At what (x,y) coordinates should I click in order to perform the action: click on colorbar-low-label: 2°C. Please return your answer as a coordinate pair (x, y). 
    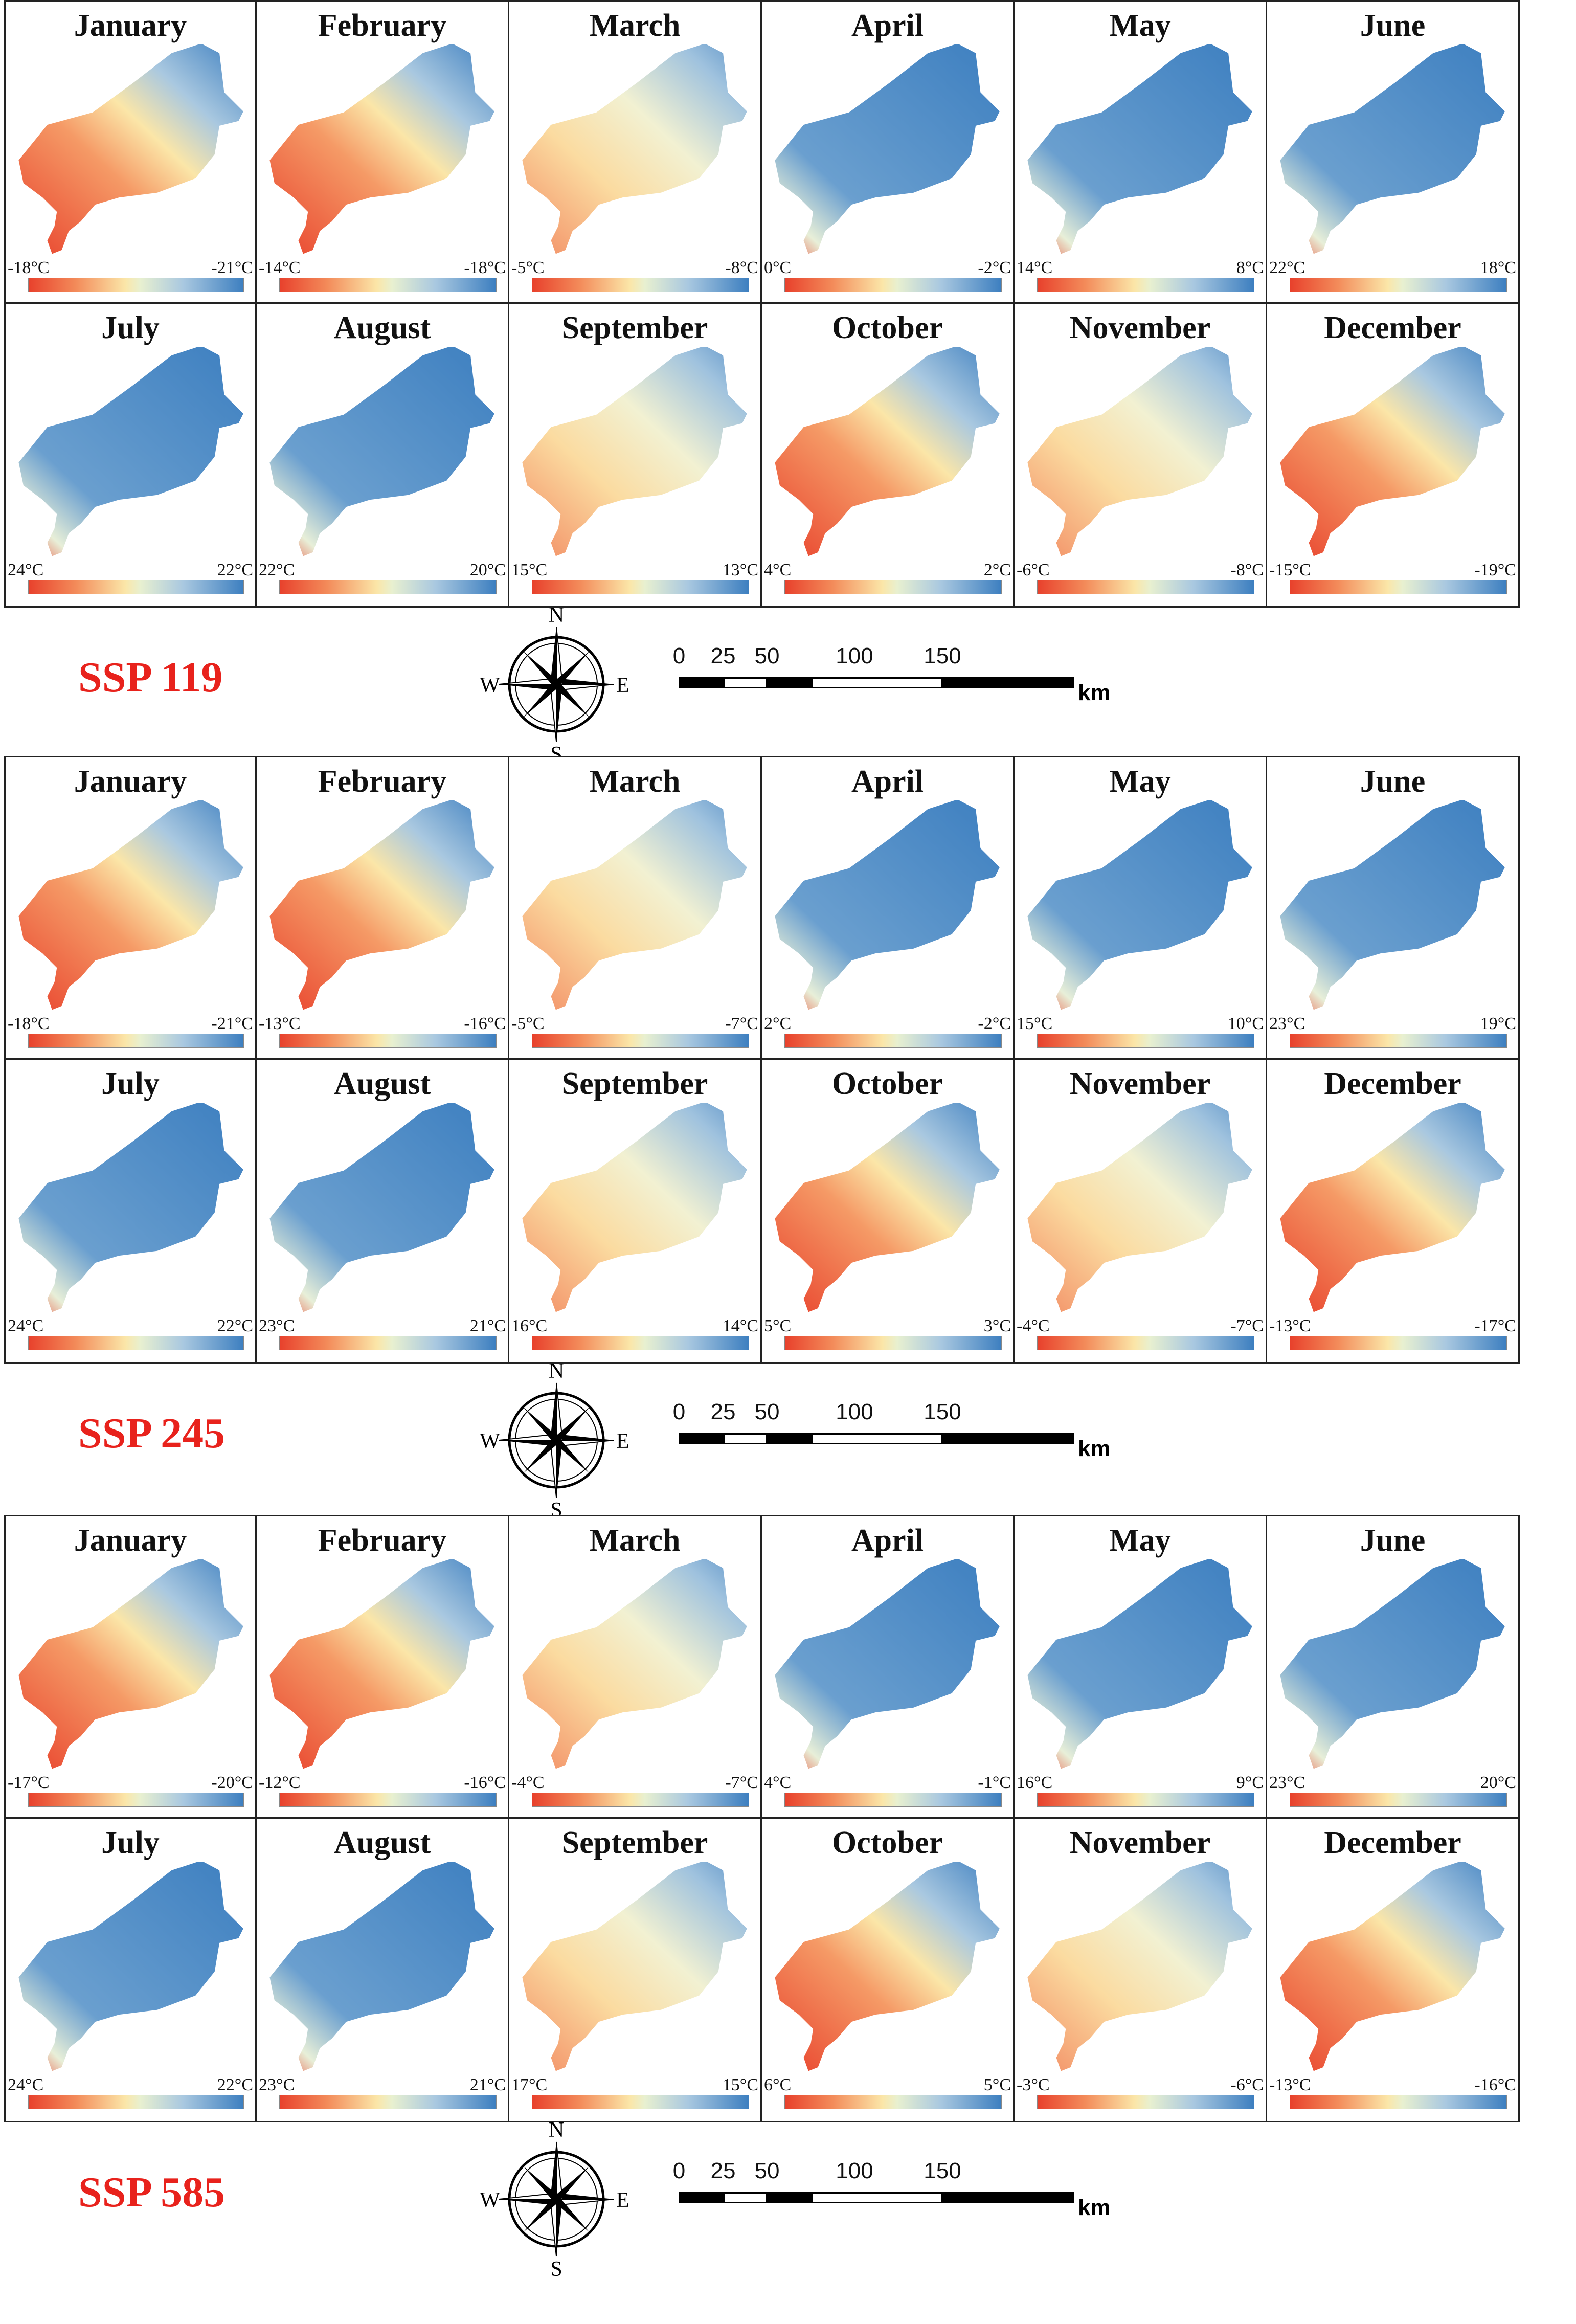
    Looking at the image, I should click on (997, 570).